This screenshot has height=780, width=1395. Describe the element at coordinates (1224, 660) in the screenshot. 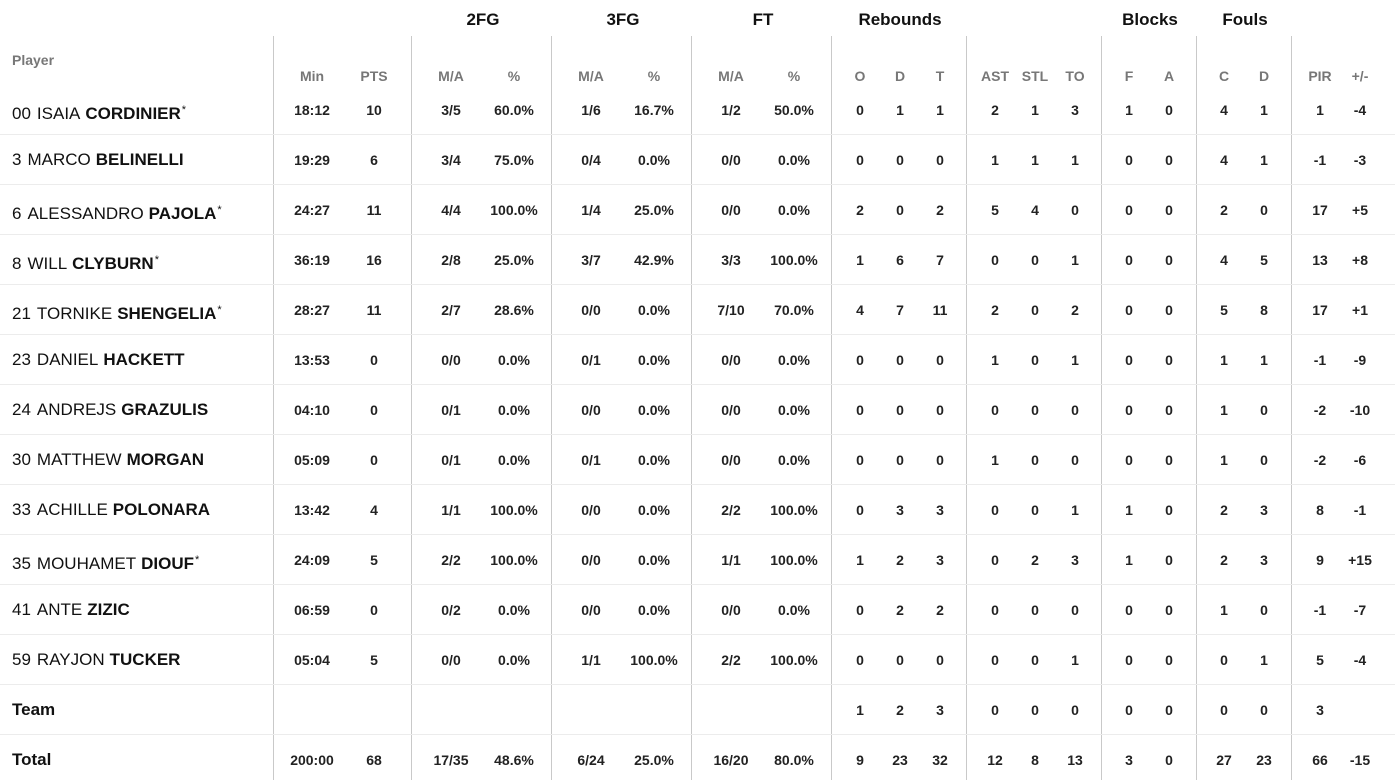

I see `stat-foul-c: 0` at that location.